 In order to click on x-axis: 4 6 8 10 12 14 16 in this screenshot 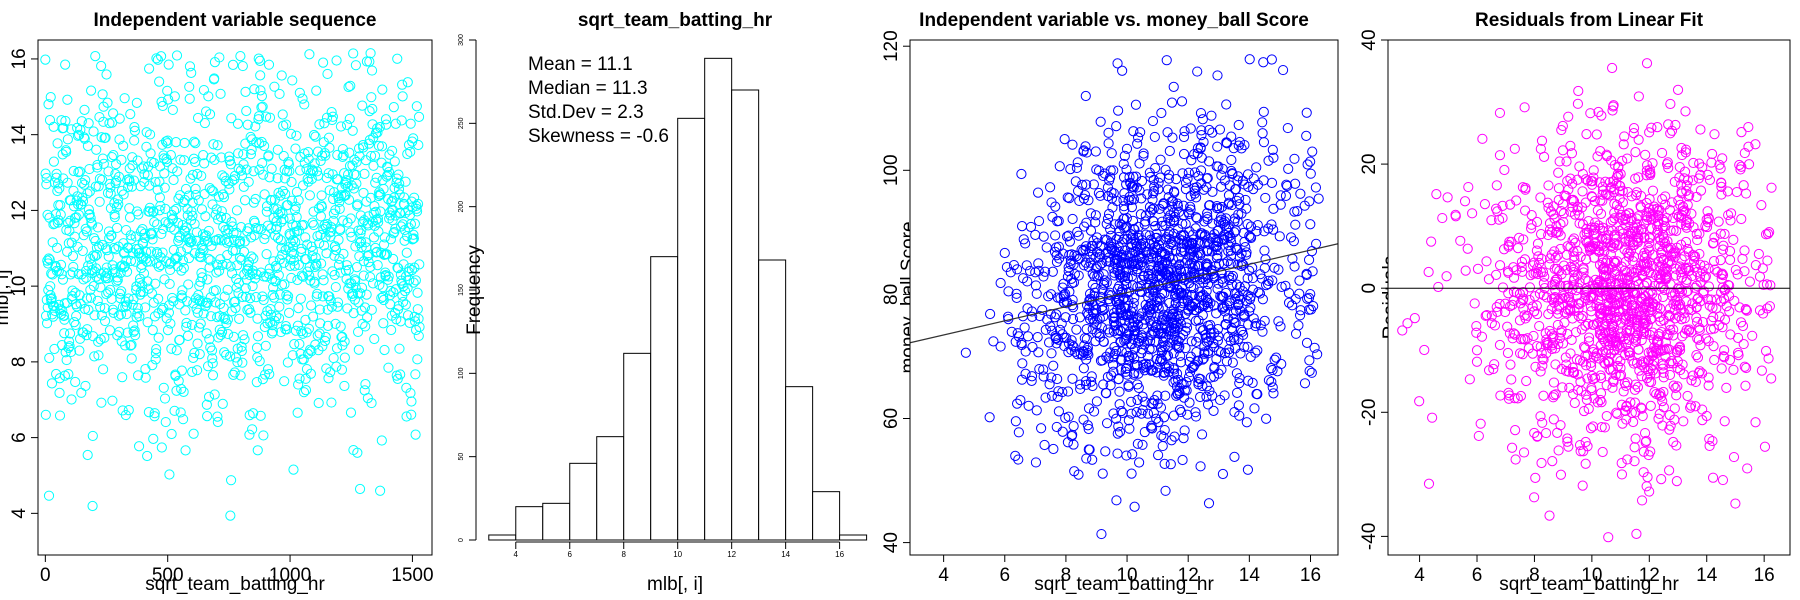, I will do `click(1129, 570)`.